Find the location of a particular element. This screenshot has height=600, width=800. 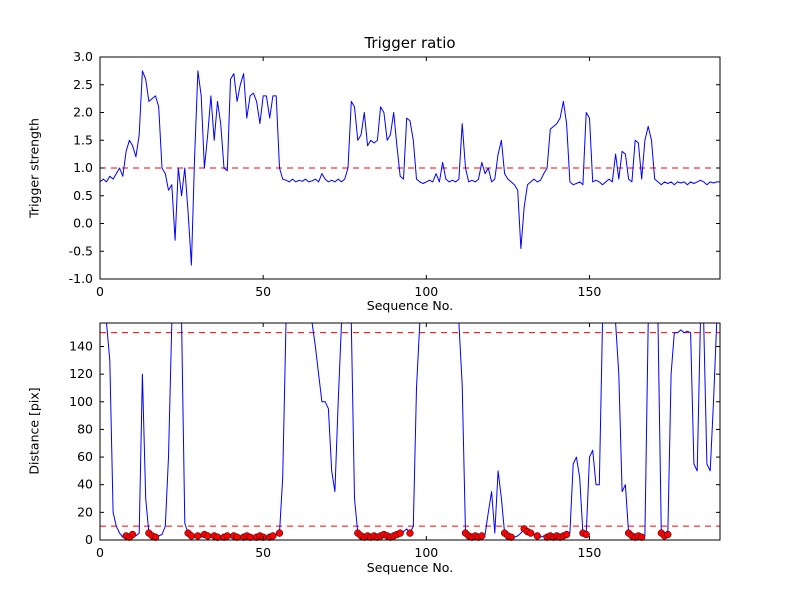

y-tick-label: 2.0 is located at coordinates (83, 112).